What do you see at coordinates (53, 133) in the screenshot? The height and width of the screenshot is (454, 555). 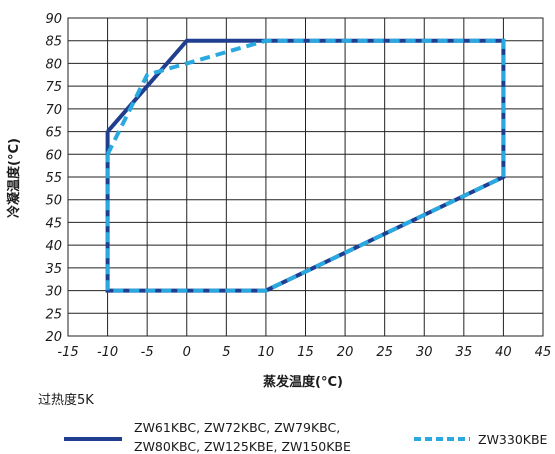 I see `y-tick-label-9: 65` at bounding box center [53, 133].